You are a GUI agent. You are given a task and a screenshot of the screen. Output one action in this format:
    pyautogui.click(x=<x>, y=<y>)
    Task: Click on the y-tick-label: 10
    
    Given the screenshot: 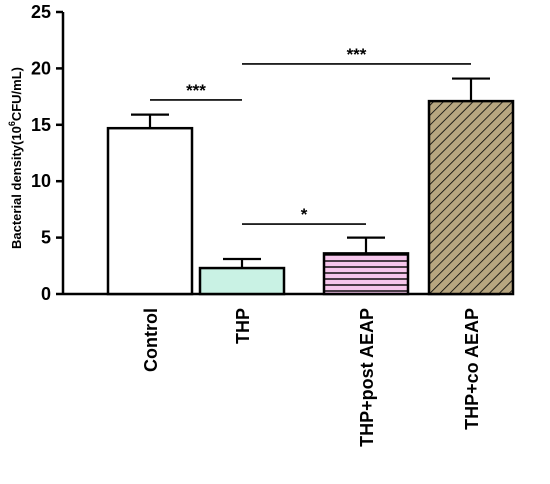 What is the action you would take?
    pyautogui.click(x=41, y=181)
    